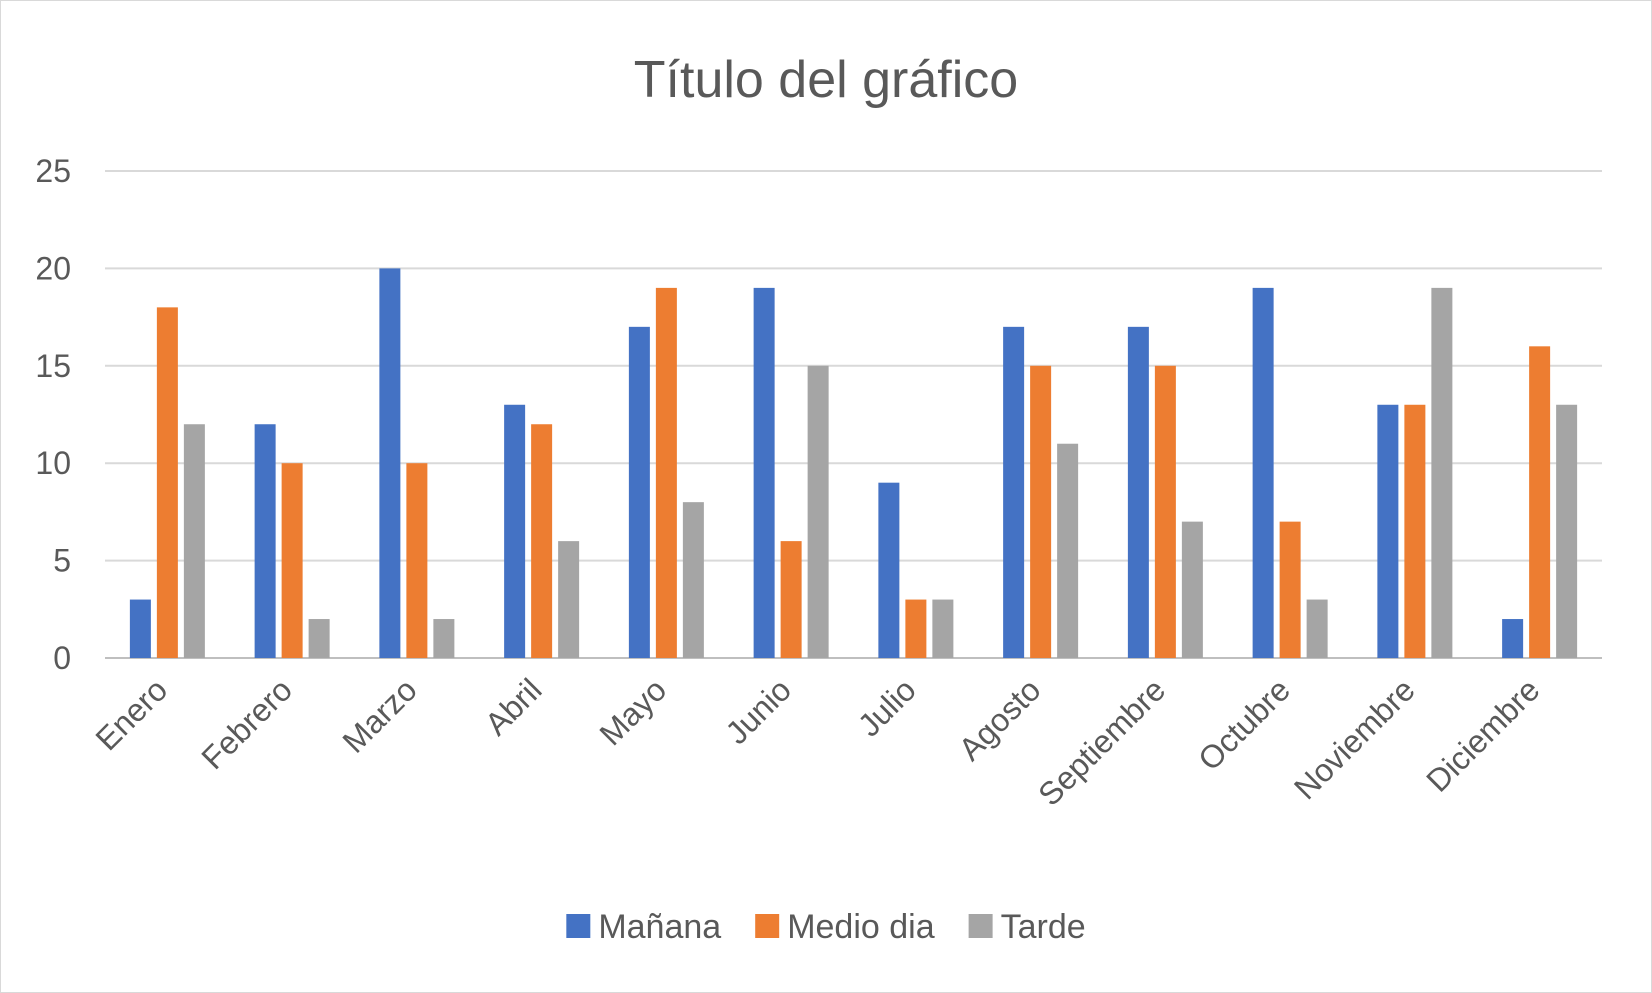 The height and width of the screenshot is (993, 1652). What do you see at coordinates (53, 463) in the screenshot?
I see `y-tick-label: 10` at bounding box center [53, 463].